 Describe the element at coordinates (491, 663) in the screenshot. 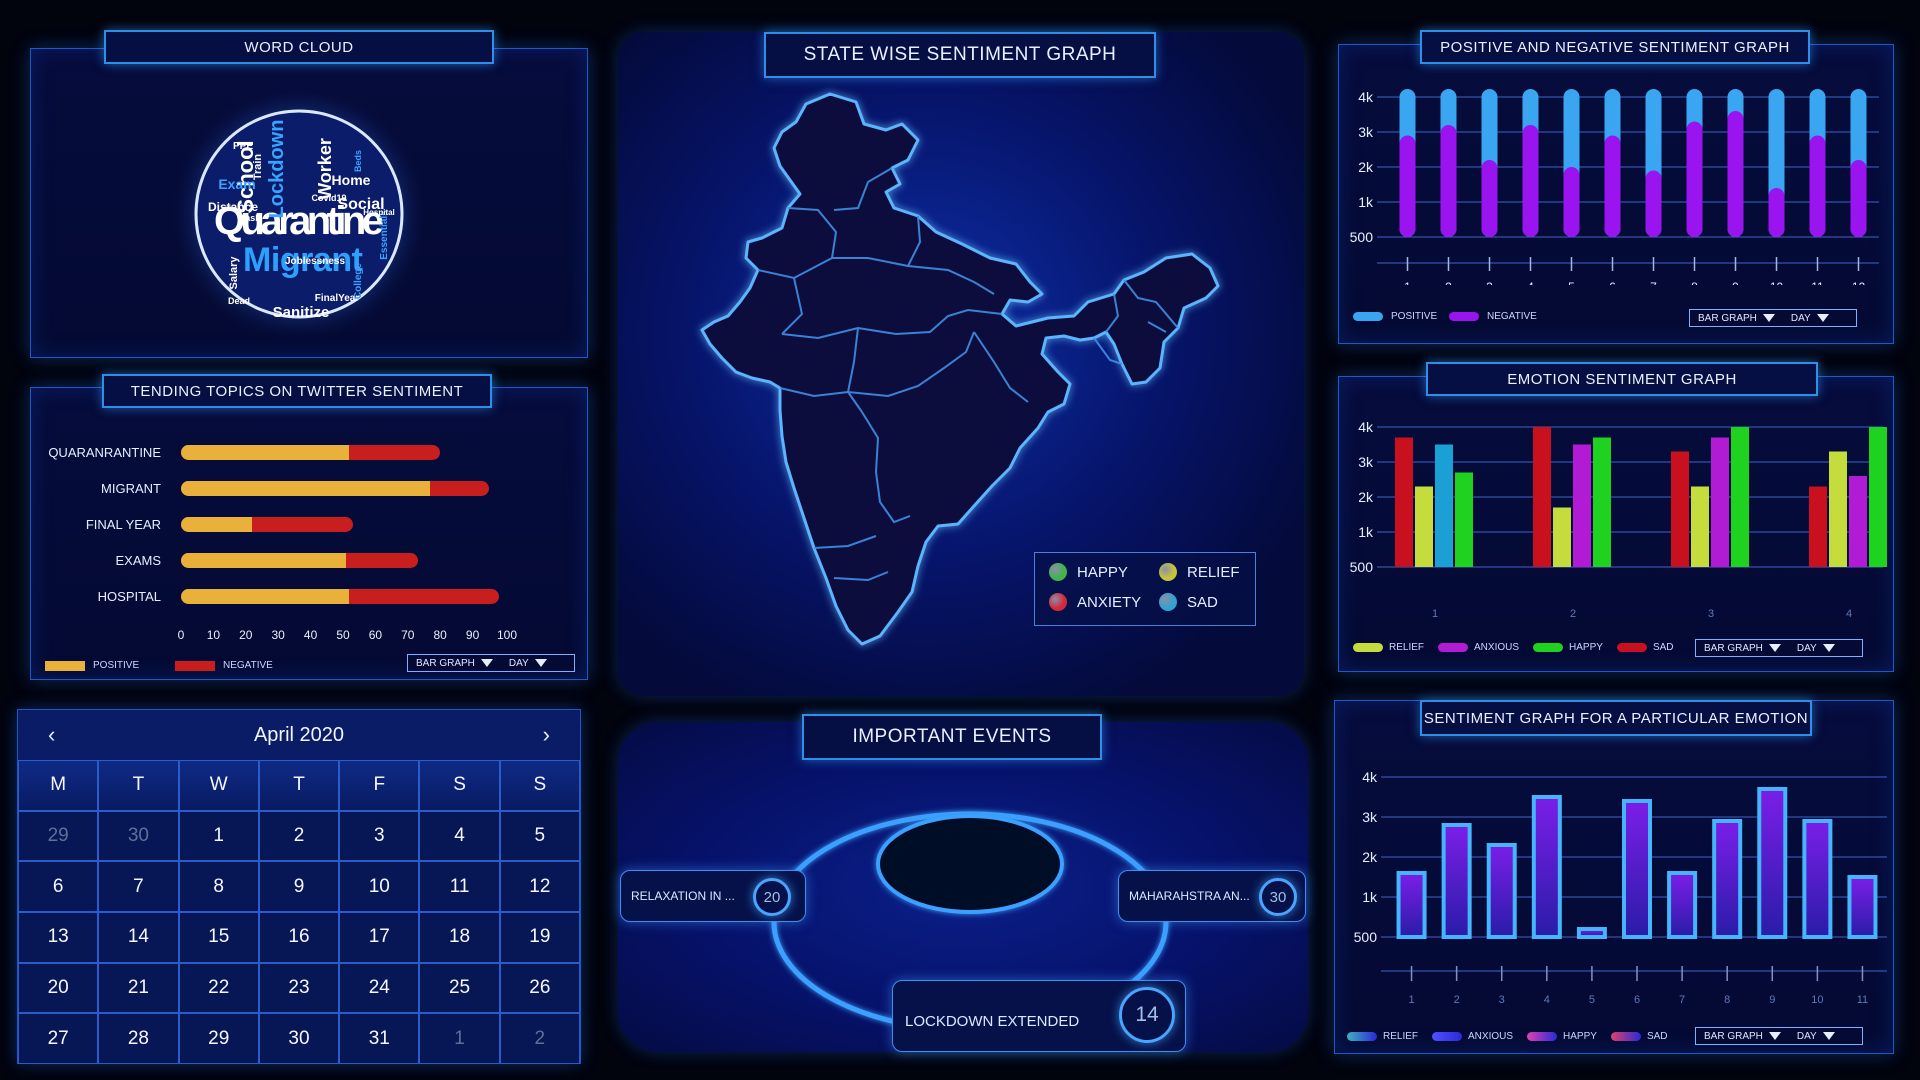

I see `trending-graph-selector: BAR GRAPH DAY` at that location.